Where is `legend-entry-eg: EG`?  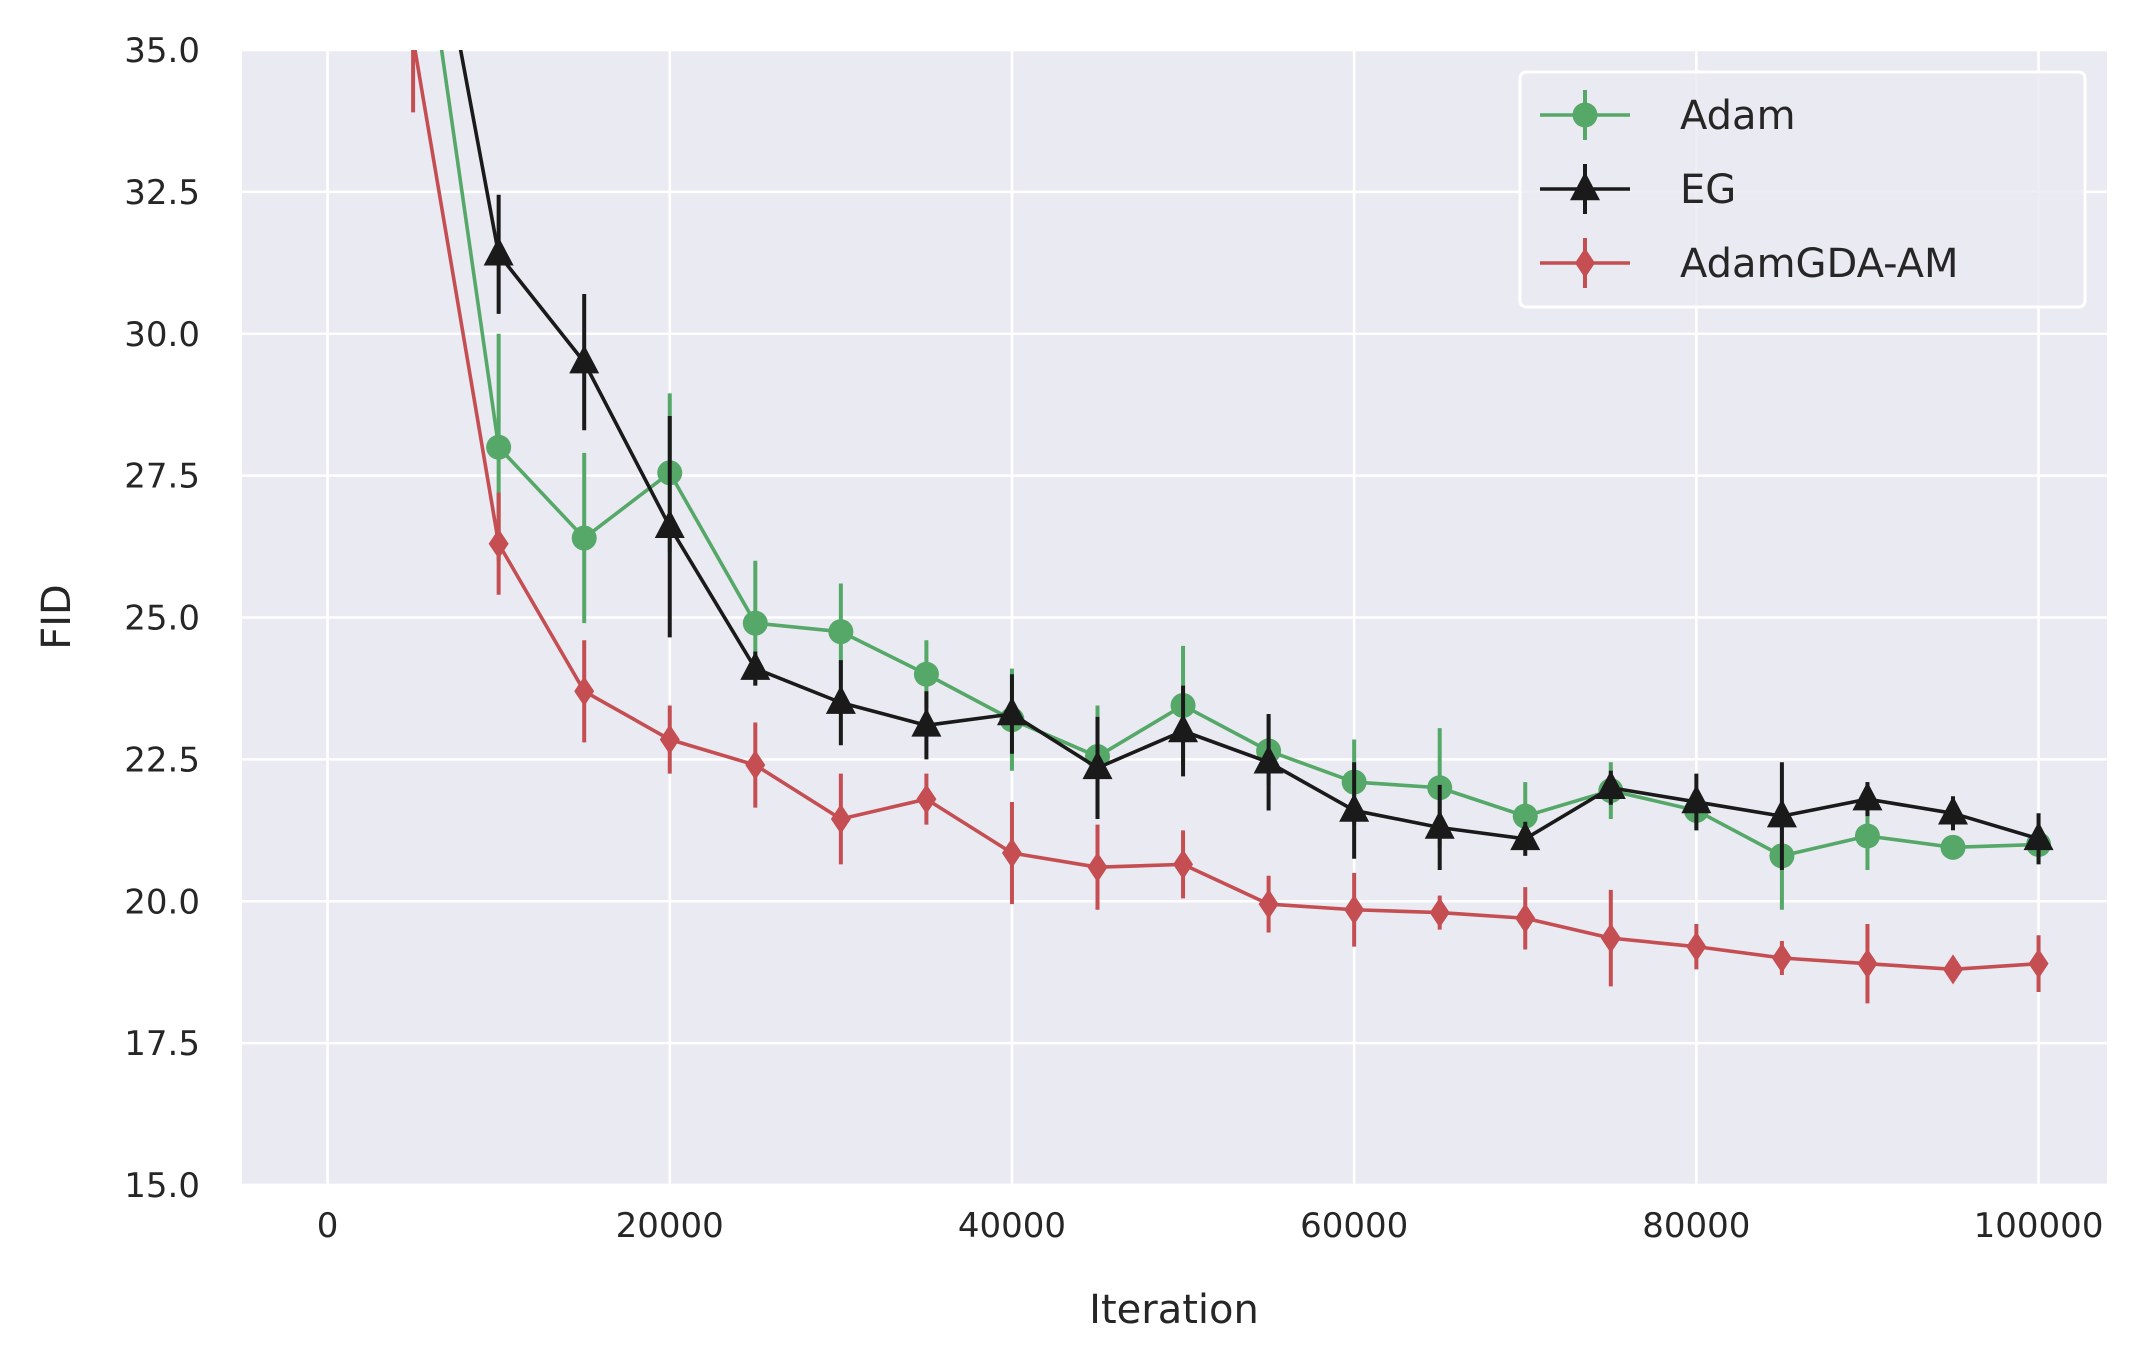
legend-entry-eg: EG is located at coordinates (1638, 189).